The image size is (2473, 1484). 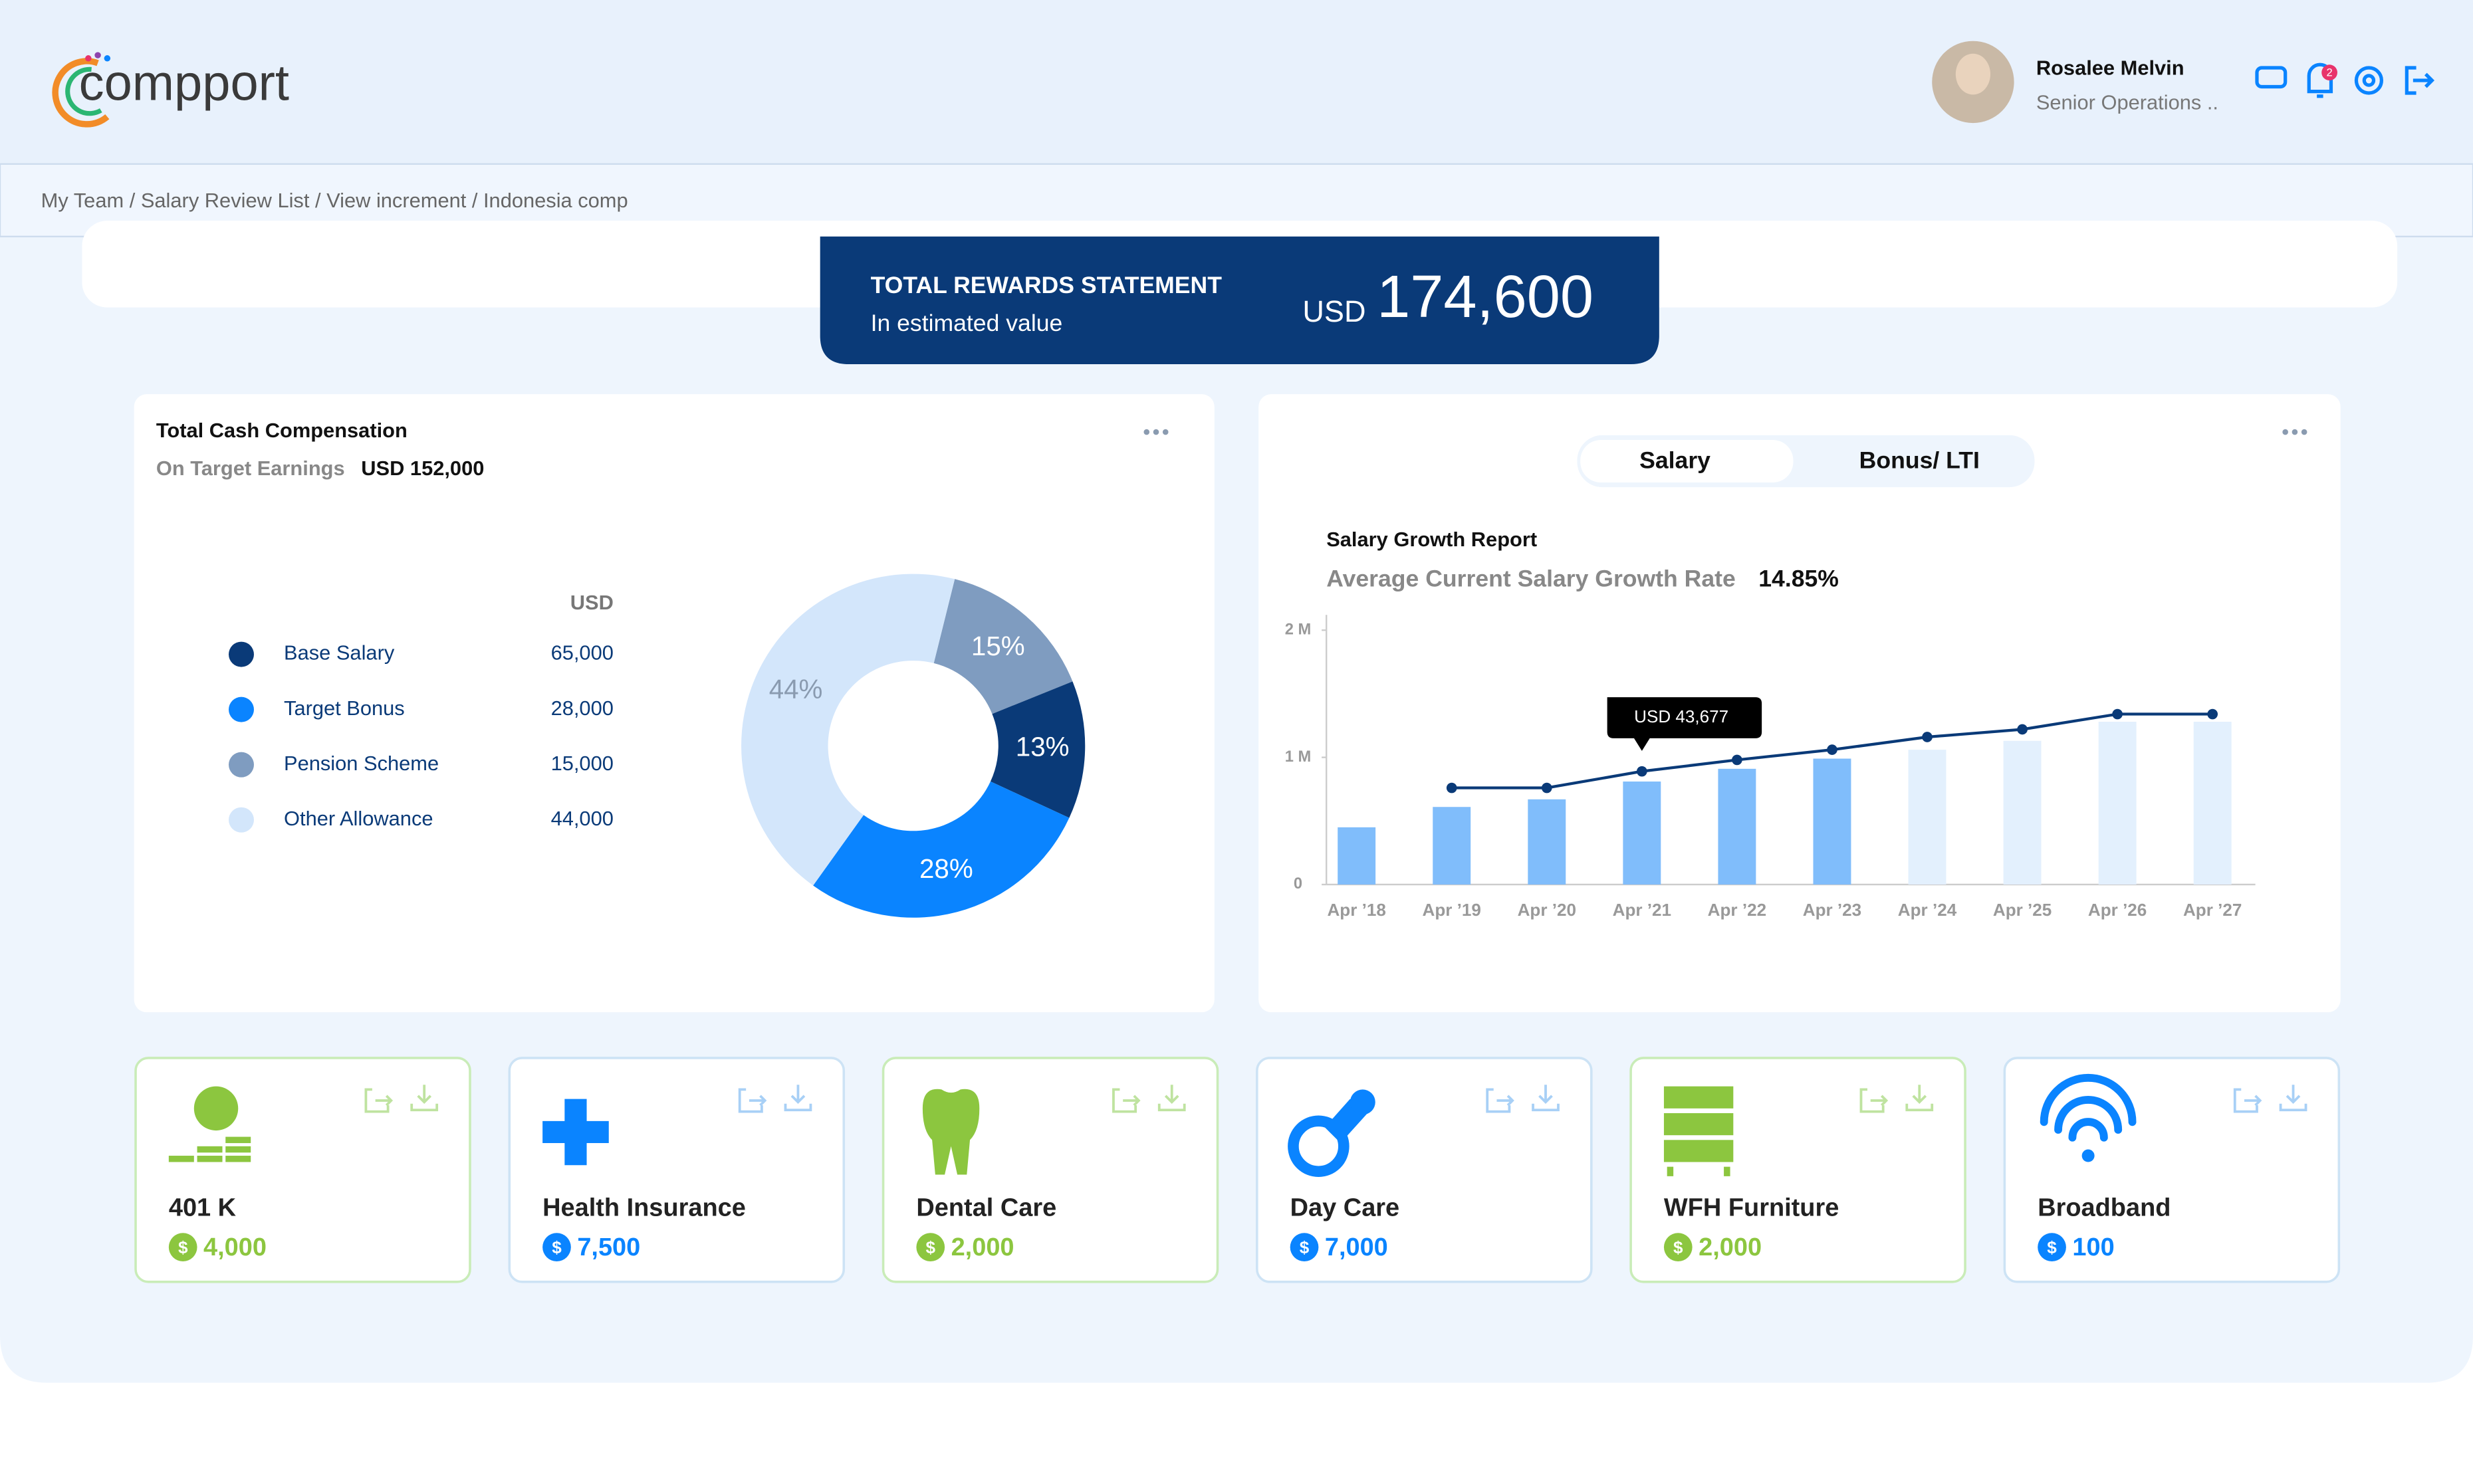 I want to click on legend-amount: 15,000, so click(x=582, y=764).